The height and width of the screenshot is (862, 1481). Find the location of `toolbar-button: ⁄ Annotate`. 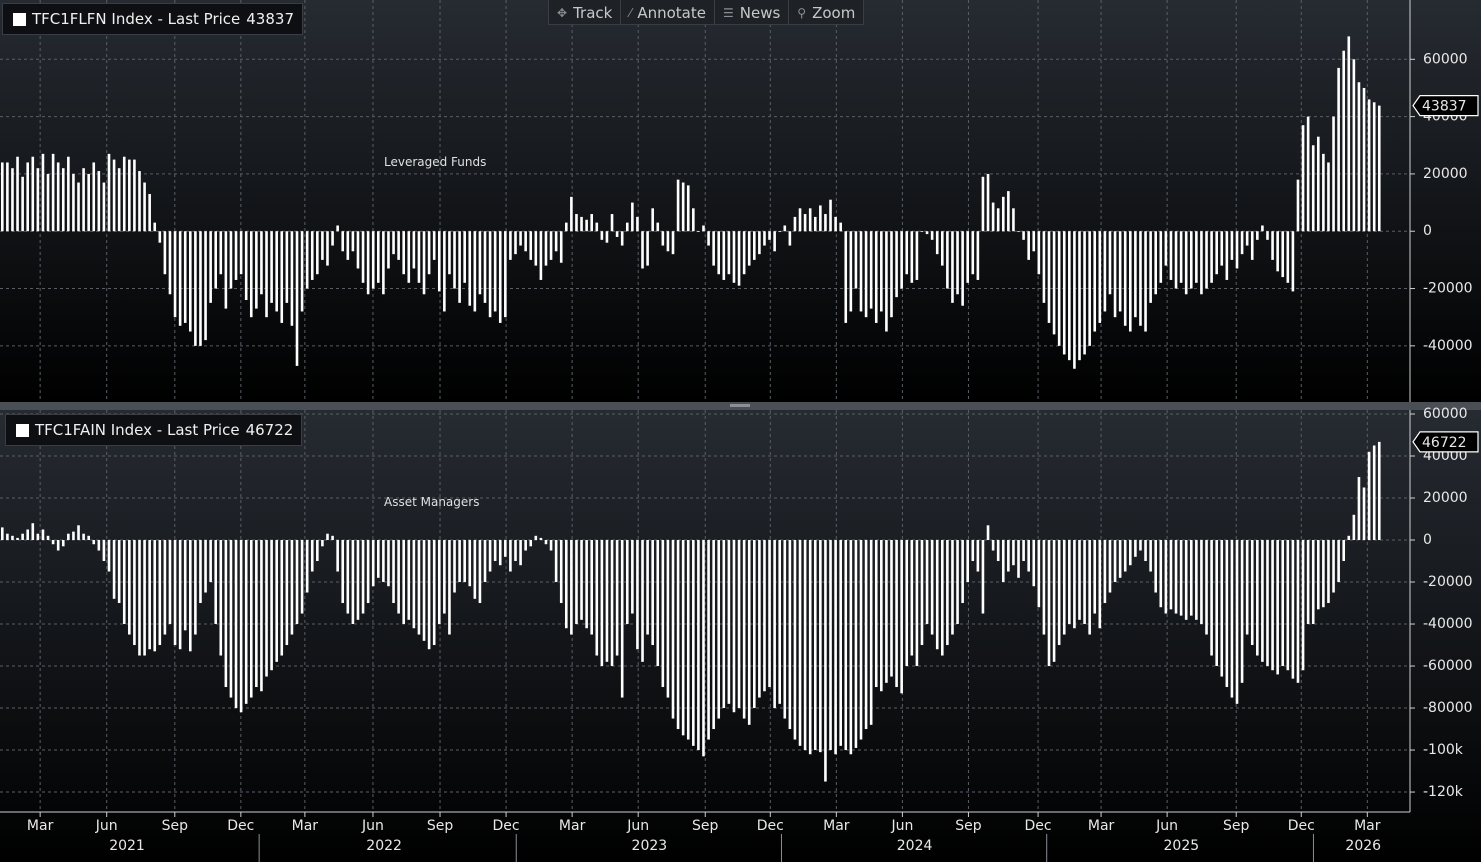

toolbar-button: ⁄ Annotate is located at coordinates (668, 12).